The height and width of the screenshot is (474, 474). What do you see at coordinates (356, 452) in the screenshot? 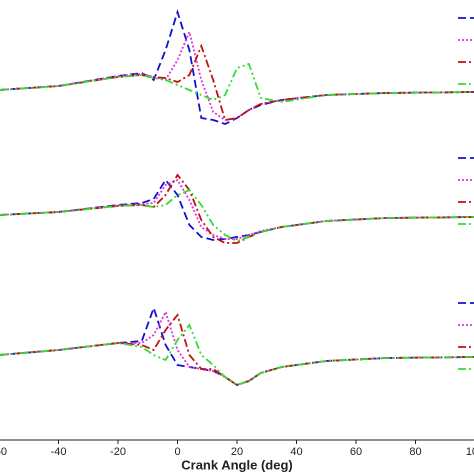
I see `x-tick-label: 60` at bounding box center [356, 452].